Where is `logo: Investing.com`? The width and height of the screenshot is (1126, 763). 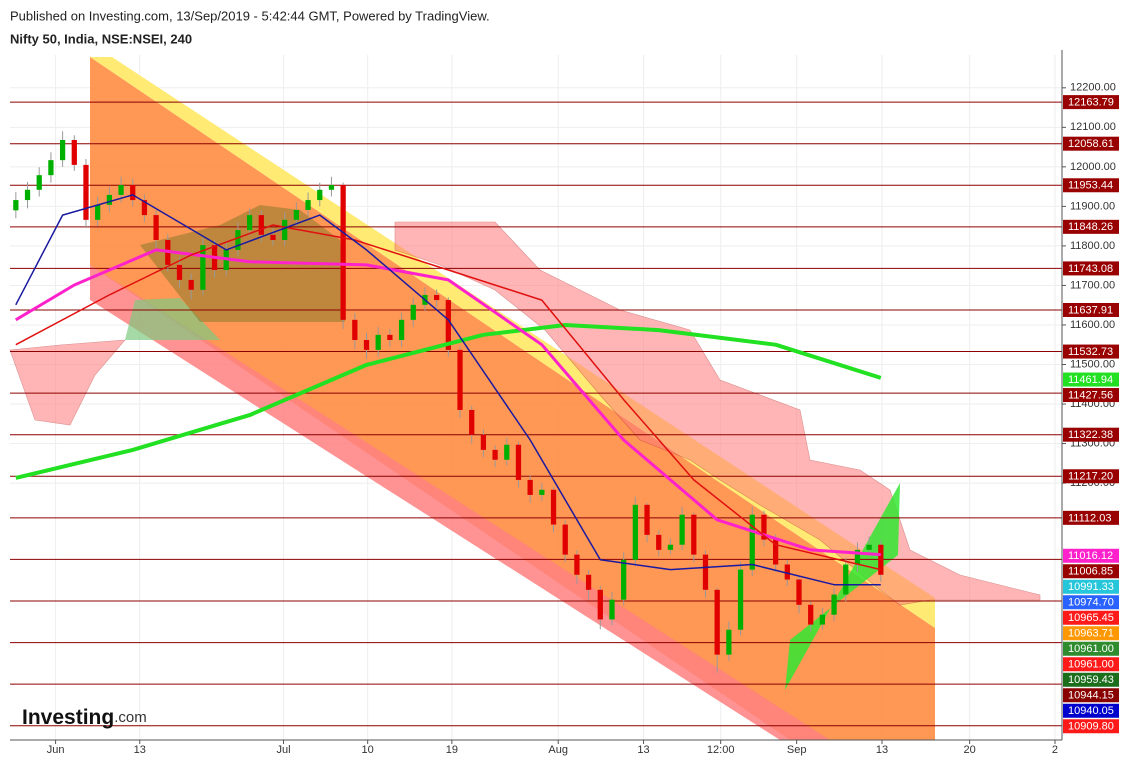
logo: Investing.com is located at coordinates (84, 717).